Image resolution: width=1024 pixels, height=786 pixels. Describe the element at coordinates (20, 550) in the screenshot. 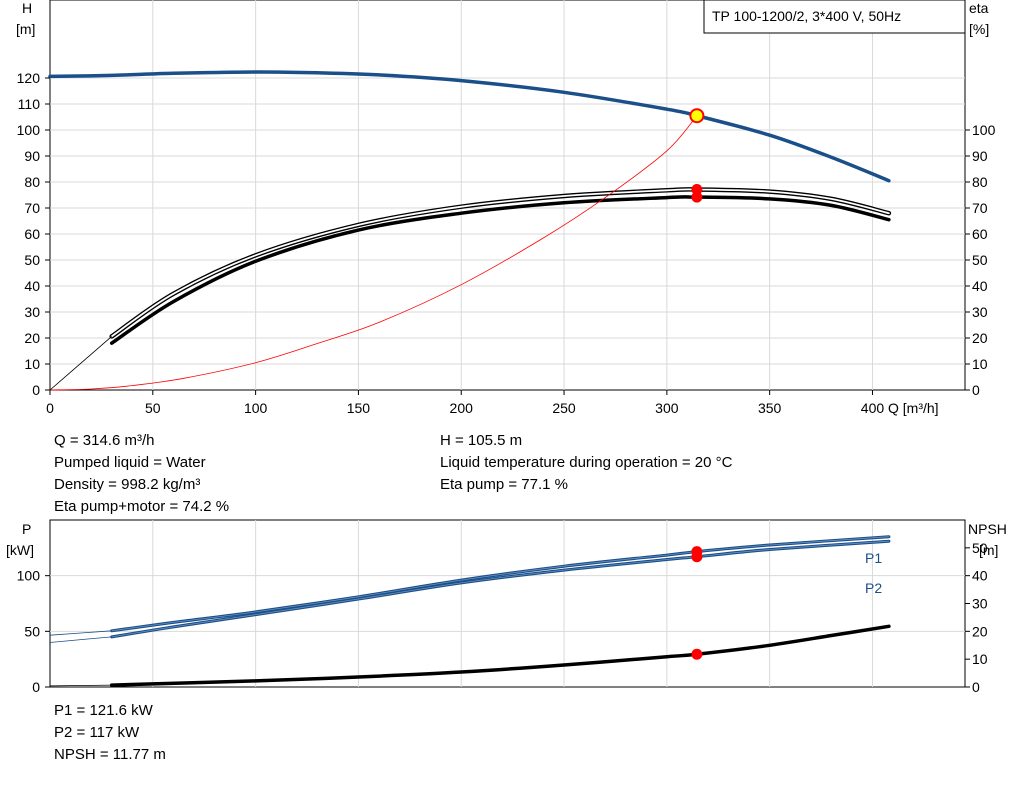

I see `p-axis-unit: [kW]` at that location.